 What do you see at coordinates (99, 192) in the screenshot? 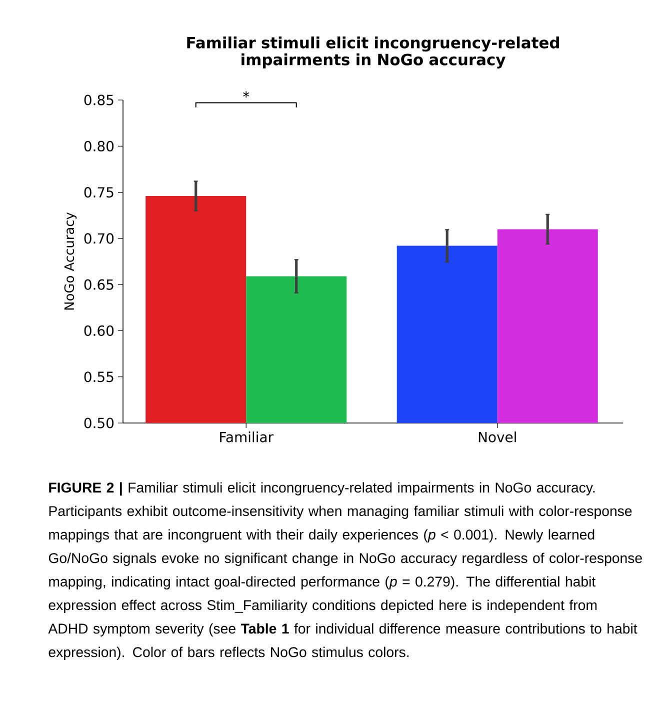
I see `y-tick-label: 0.75` at bounding box center [99, 192].